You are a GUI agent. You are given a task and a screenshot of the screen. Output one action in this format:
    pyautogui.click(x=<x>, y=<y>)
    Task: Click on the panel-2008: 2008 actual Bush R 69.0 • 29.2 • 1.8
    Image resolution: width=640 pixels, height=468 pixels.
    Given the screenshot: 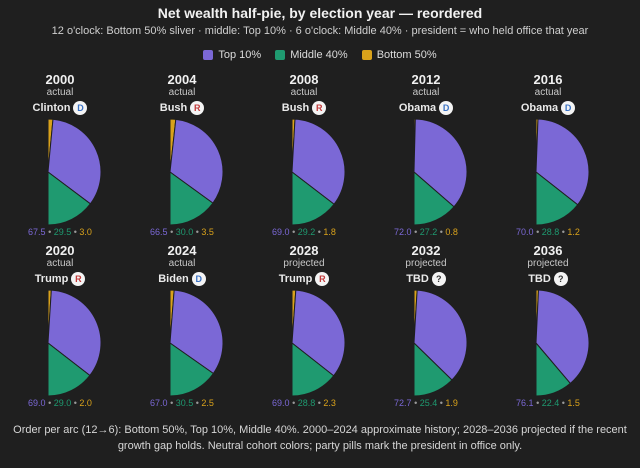 What is the action you would take?
    pyautogui.click(x=304, y=157)
    